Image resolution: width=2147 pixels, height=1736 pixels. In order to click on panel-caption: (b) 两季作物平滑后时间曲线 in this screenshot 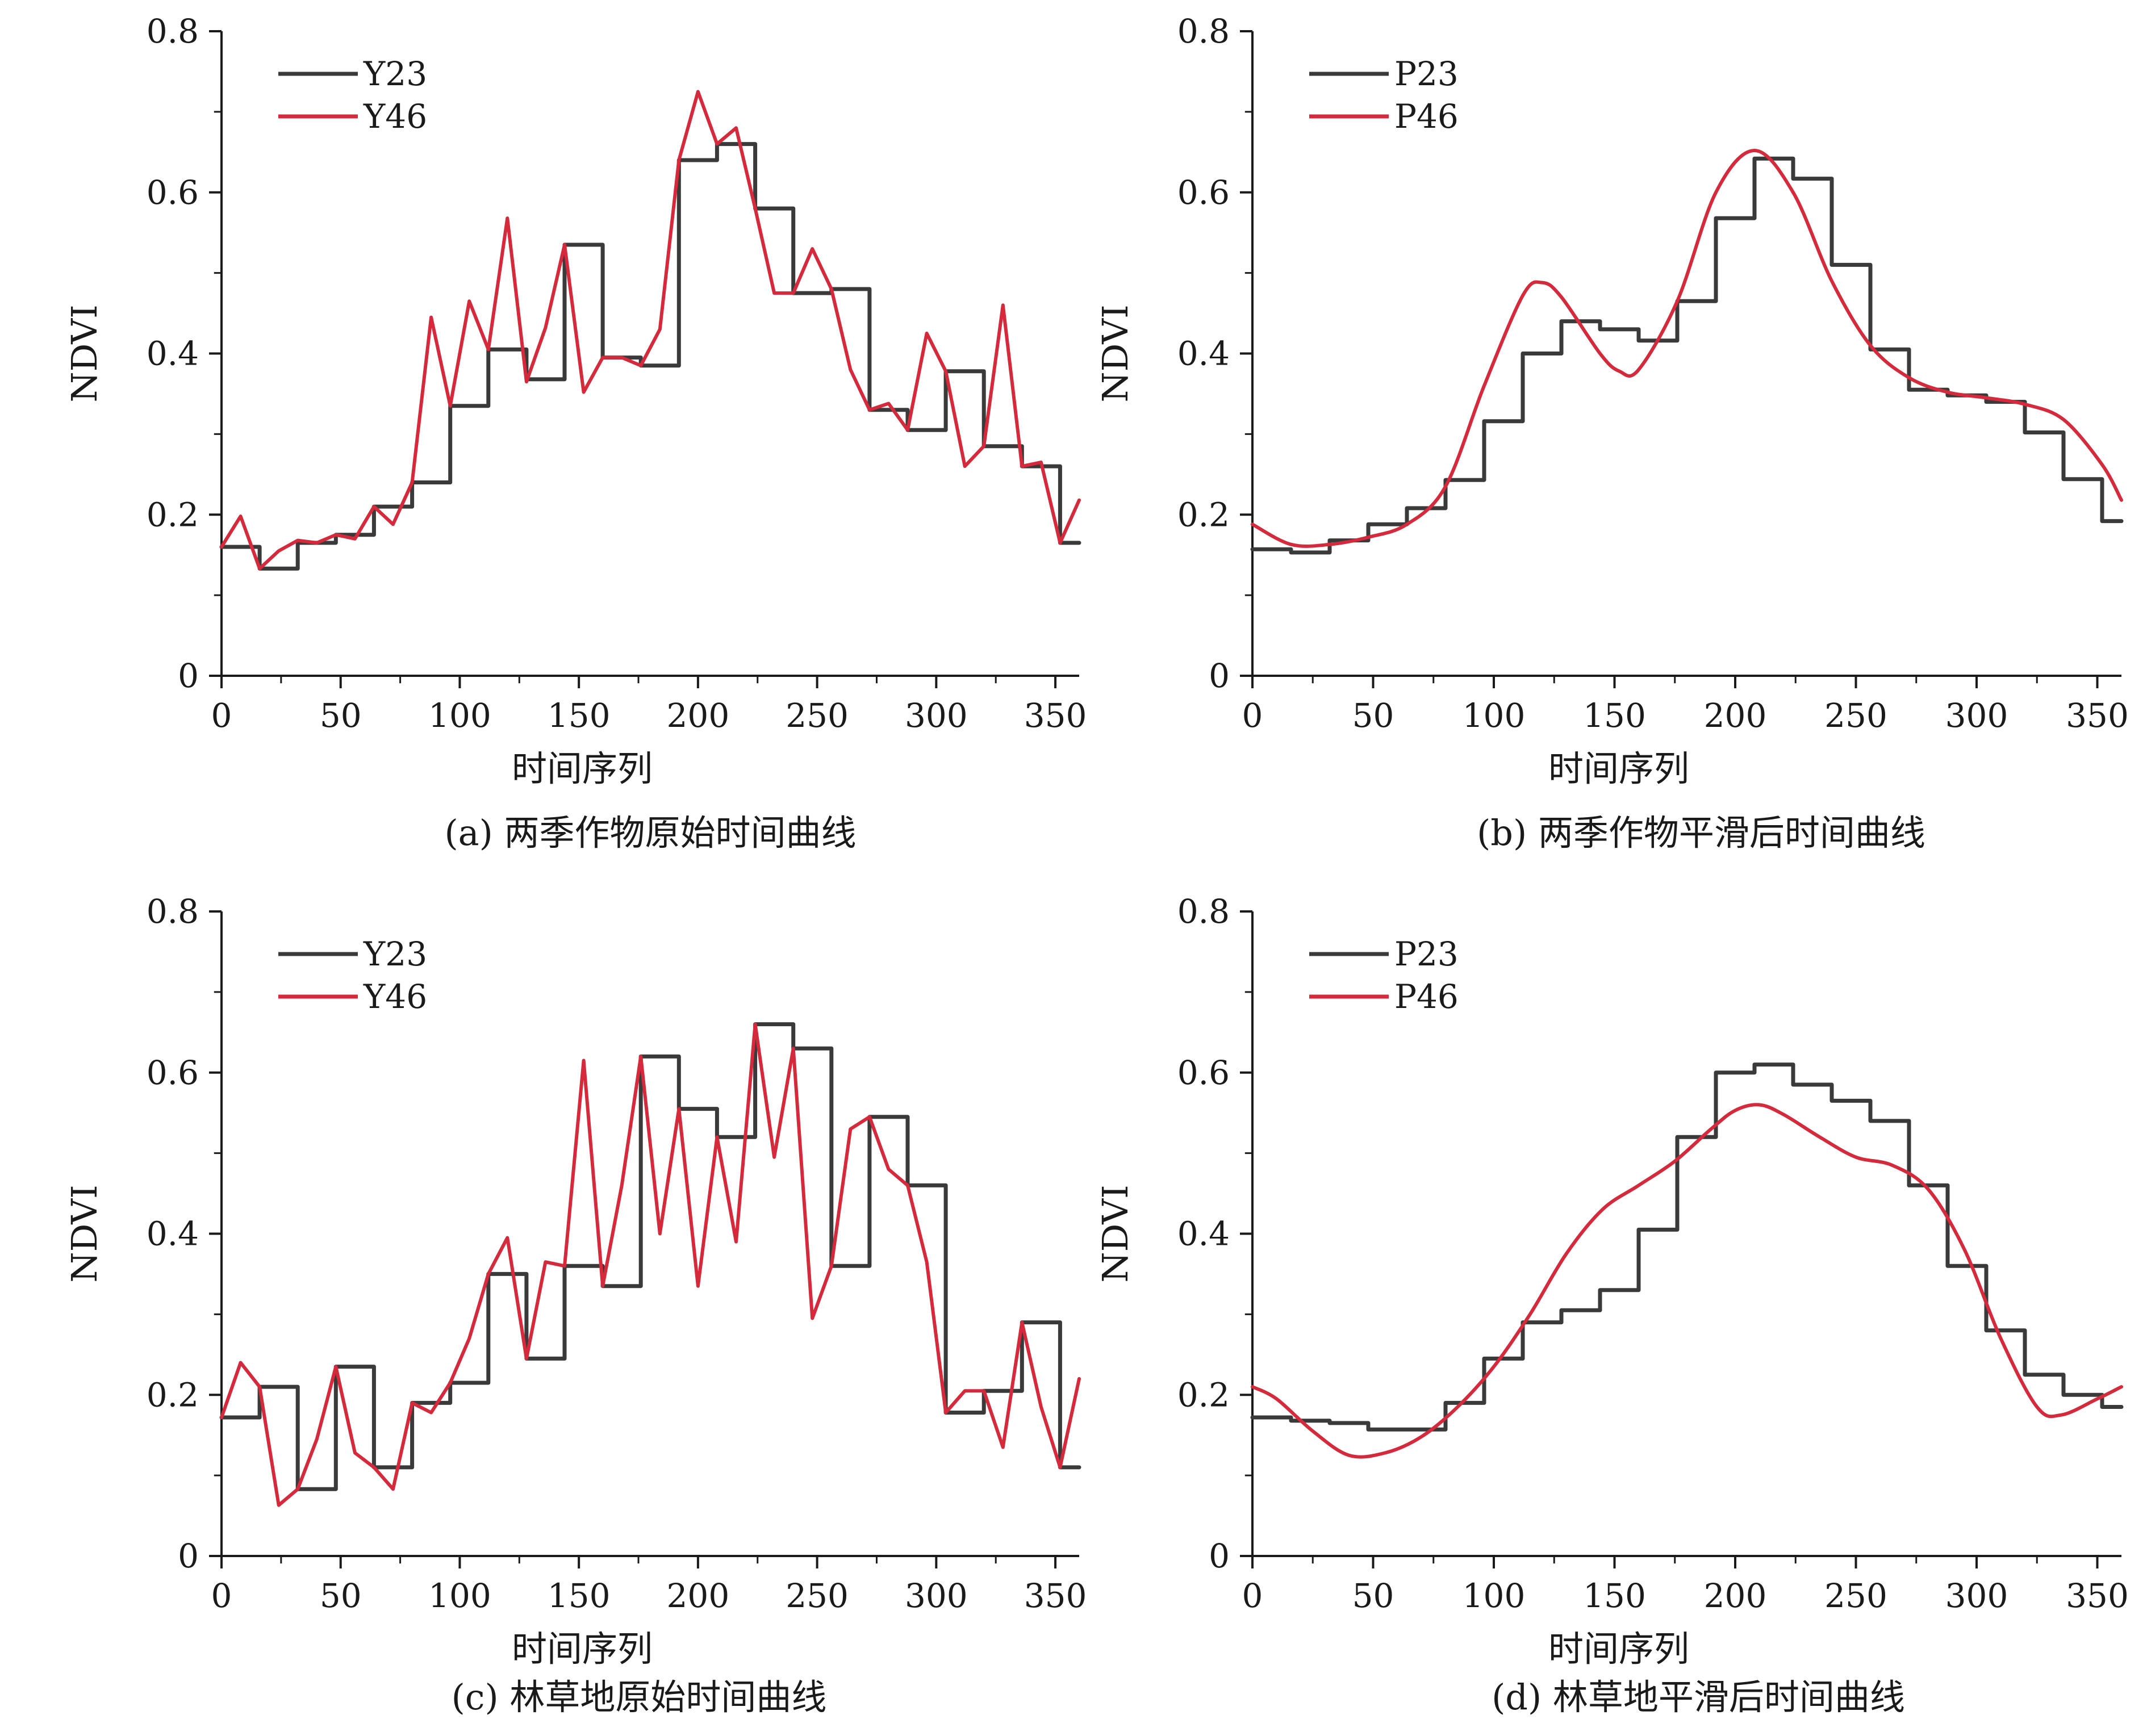, I will do `click(1701, 833)`.